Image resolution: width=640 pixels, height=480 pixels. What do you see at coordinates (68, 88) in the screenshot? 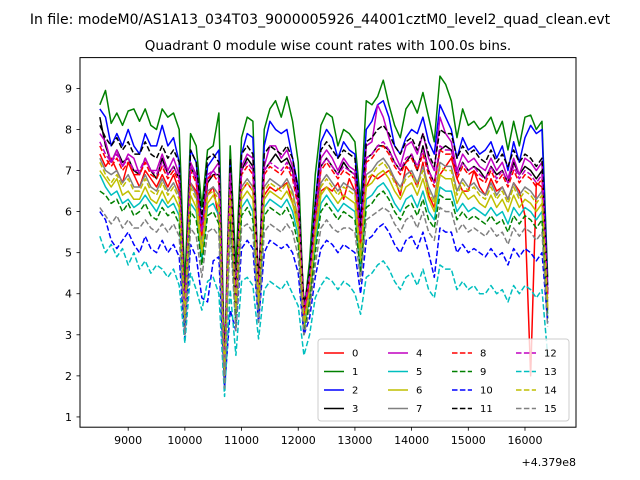
I see `y-tick-label: 9` at bounding box center [68, 88].